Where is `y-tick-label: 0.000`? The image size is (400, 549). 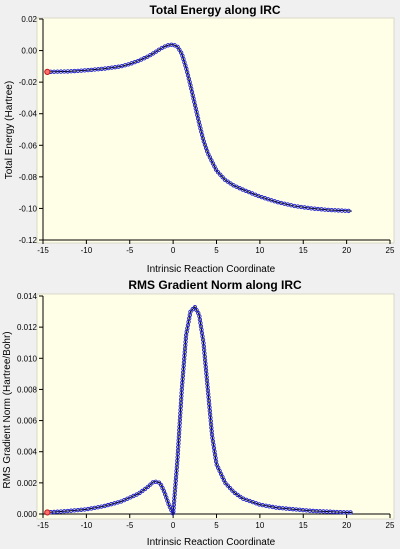 y-tick-label: 0.000 is located at coordinates (27, 514).